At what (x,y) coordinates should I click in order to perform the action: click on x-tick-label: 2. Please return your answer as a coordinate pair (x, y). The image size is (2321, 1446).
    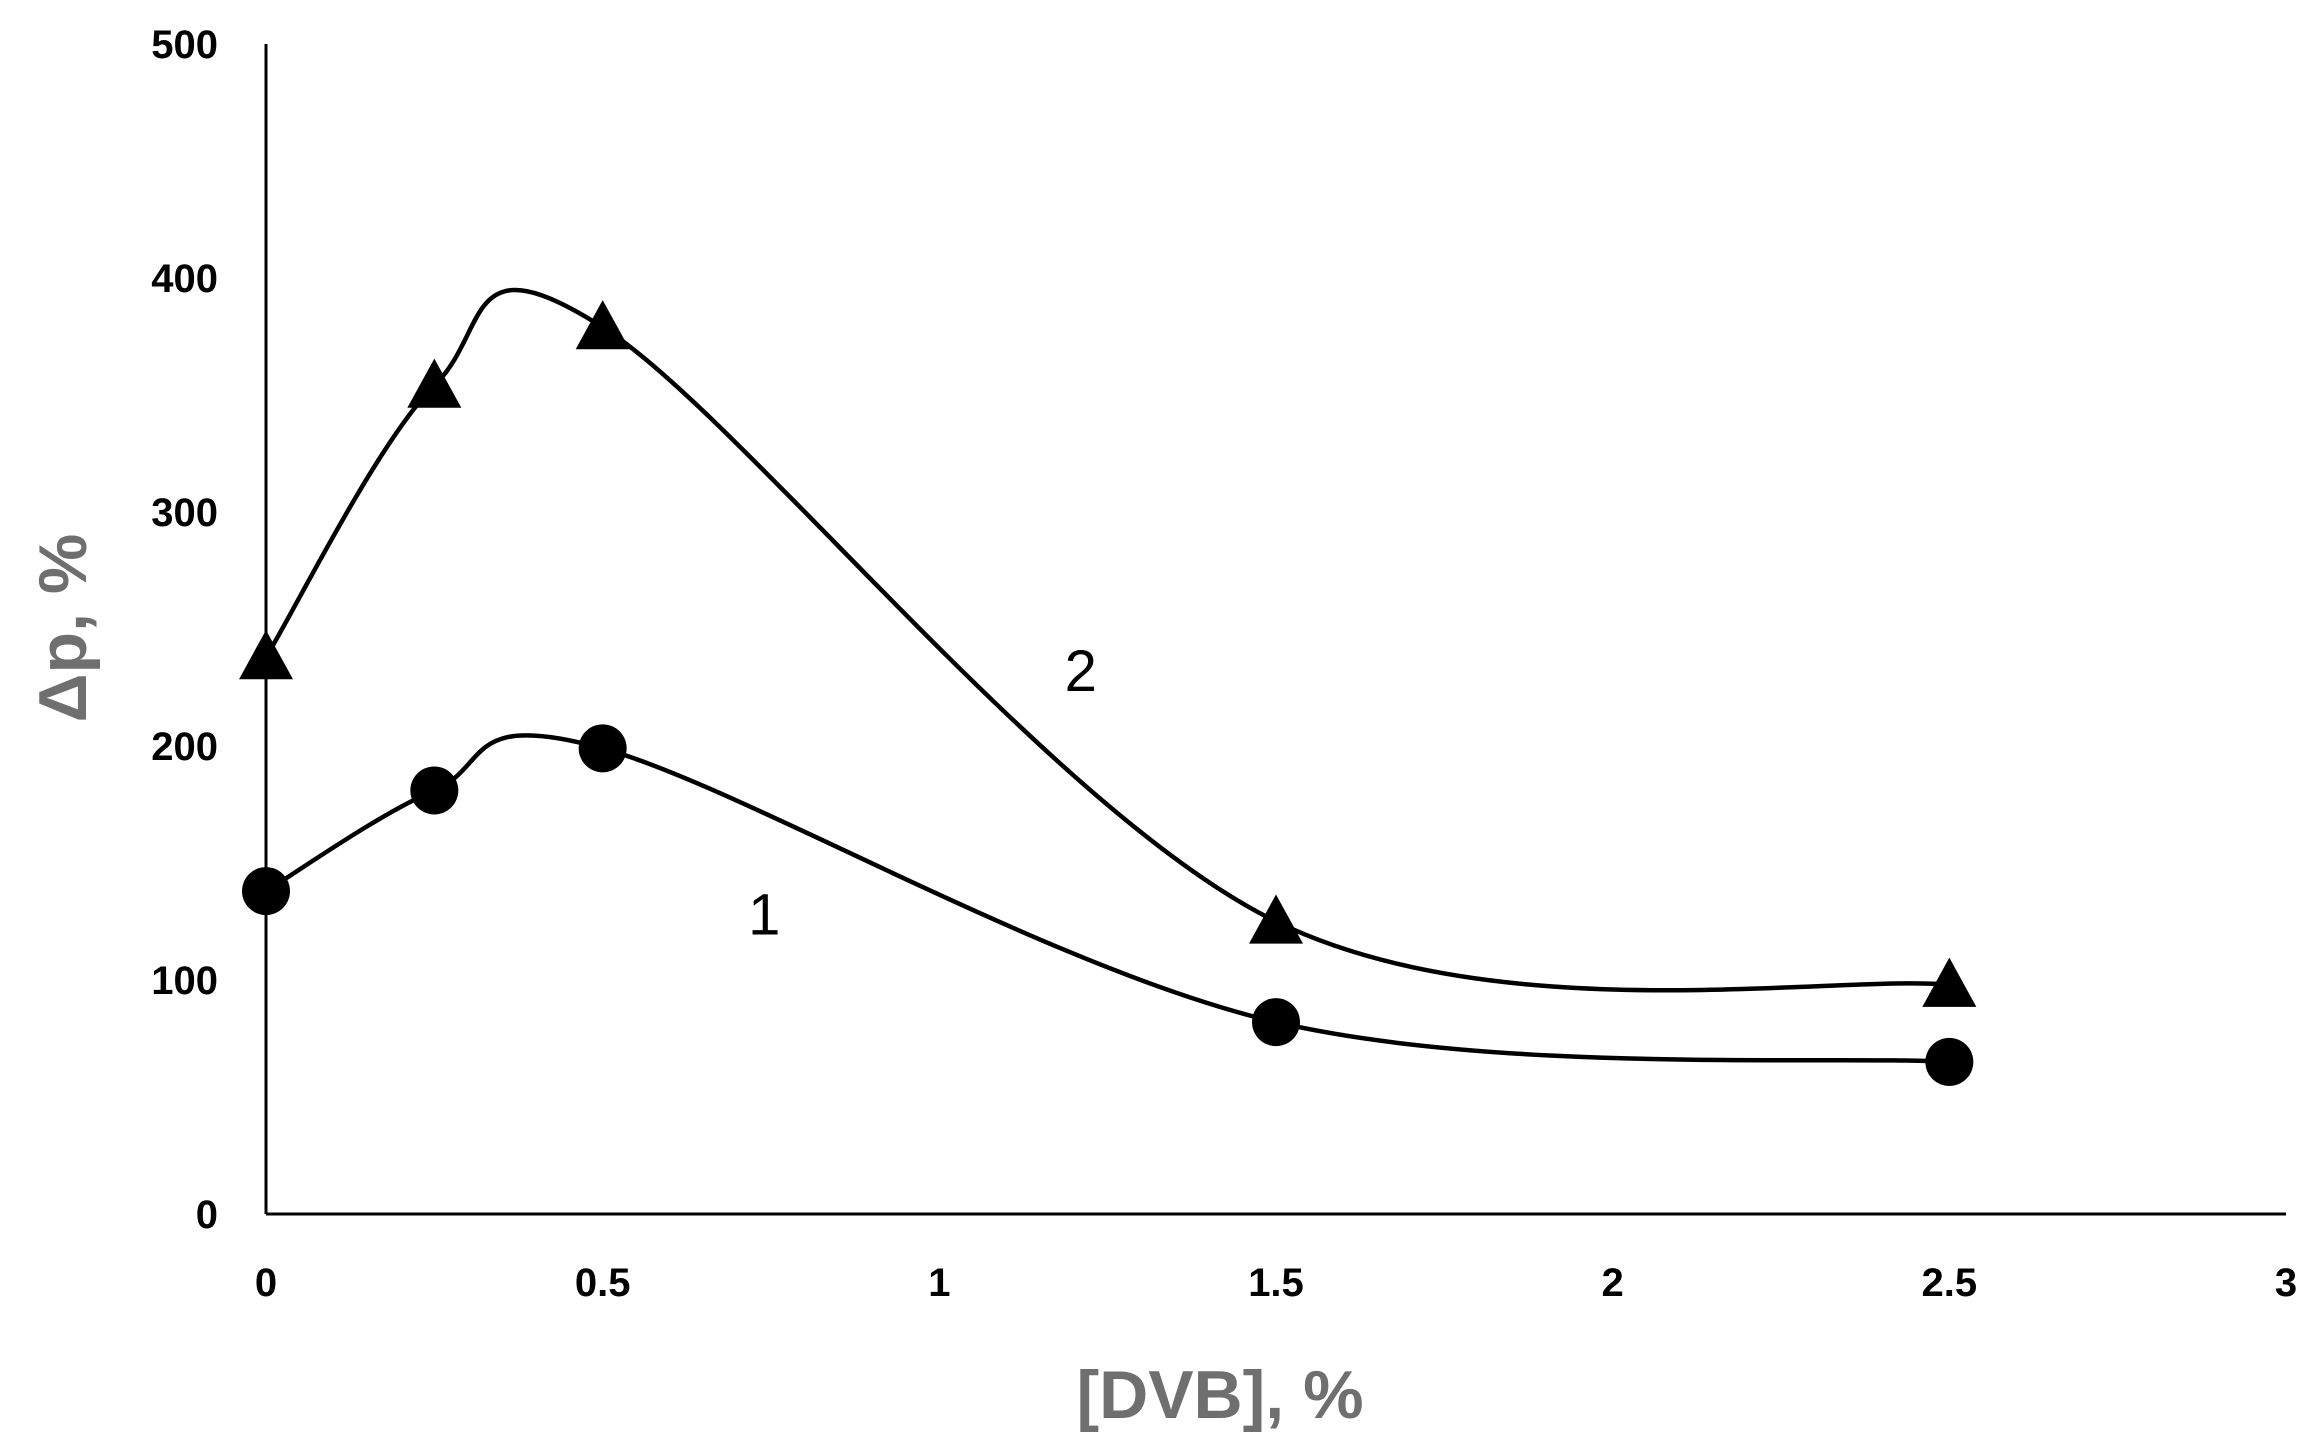
    Looking at the image, I should click on (1613, 1283).